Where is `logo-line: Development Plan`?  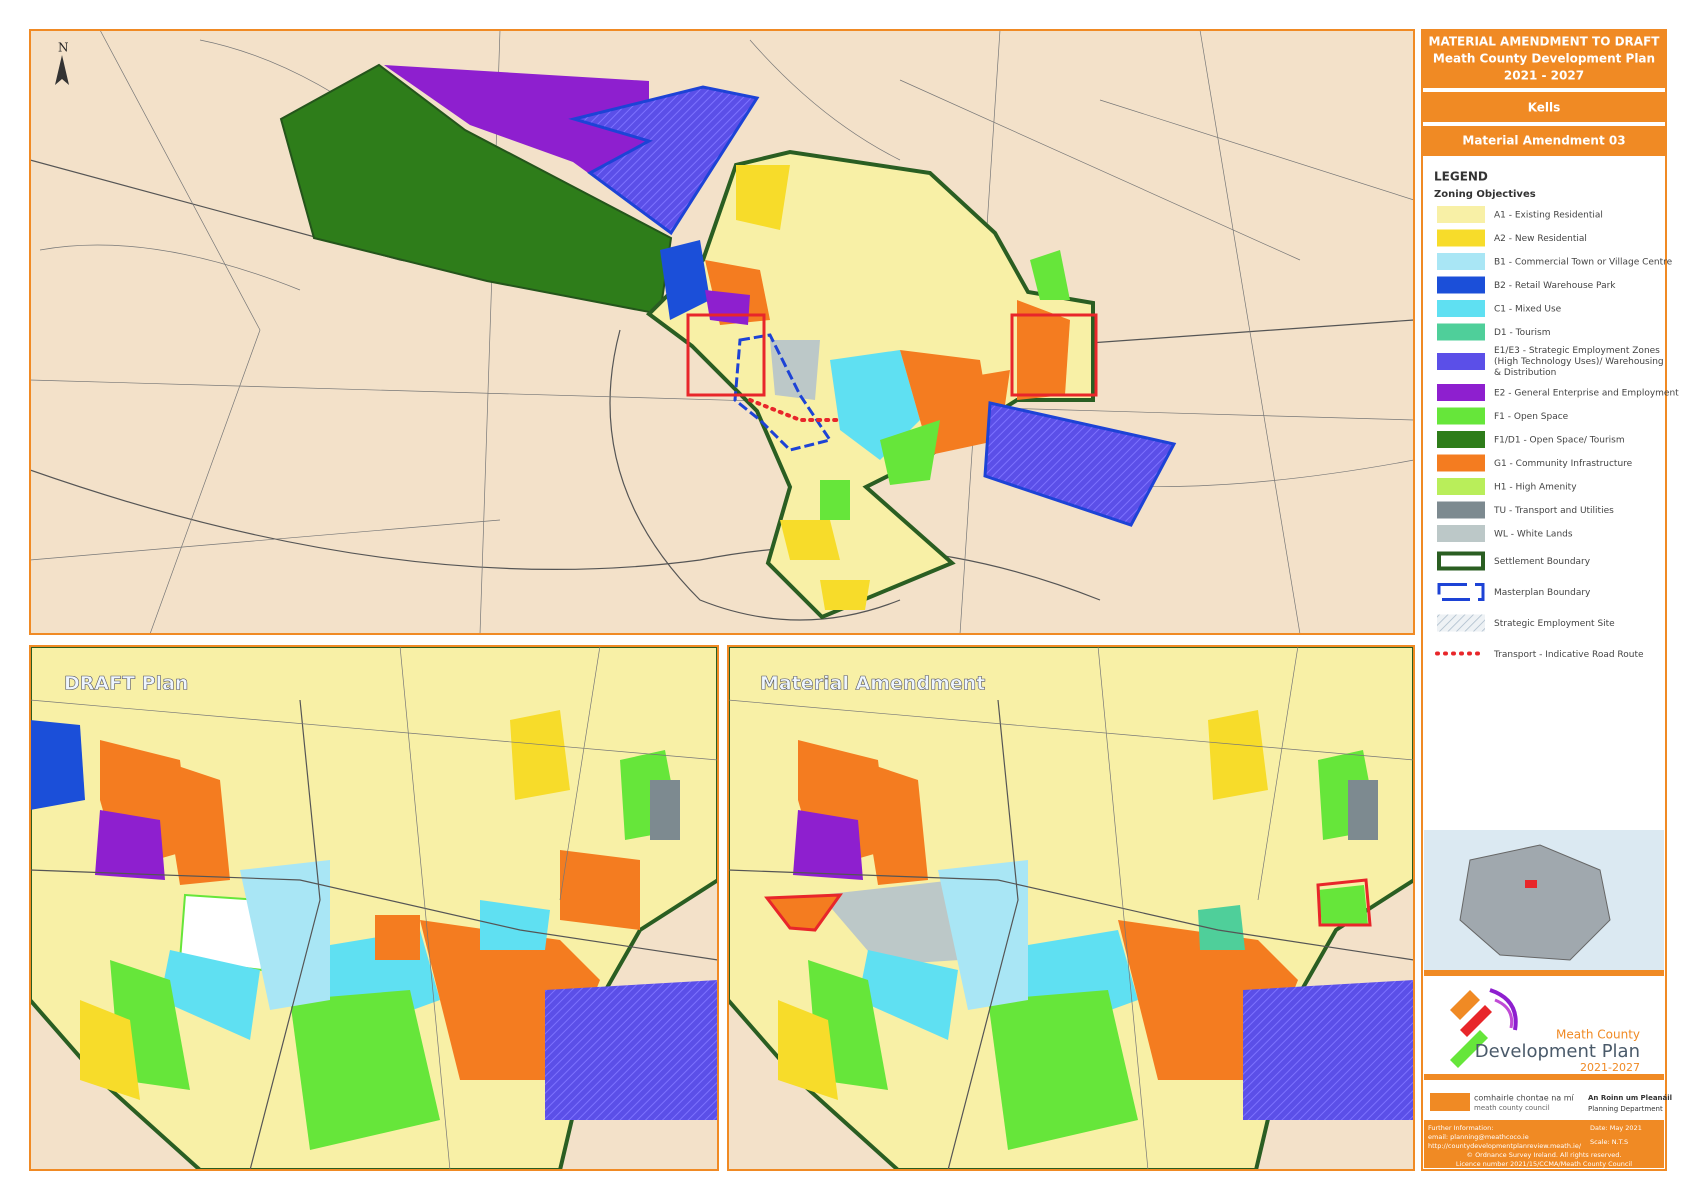 logo-line: Development Plan is located at coordinates (1557, 1051).